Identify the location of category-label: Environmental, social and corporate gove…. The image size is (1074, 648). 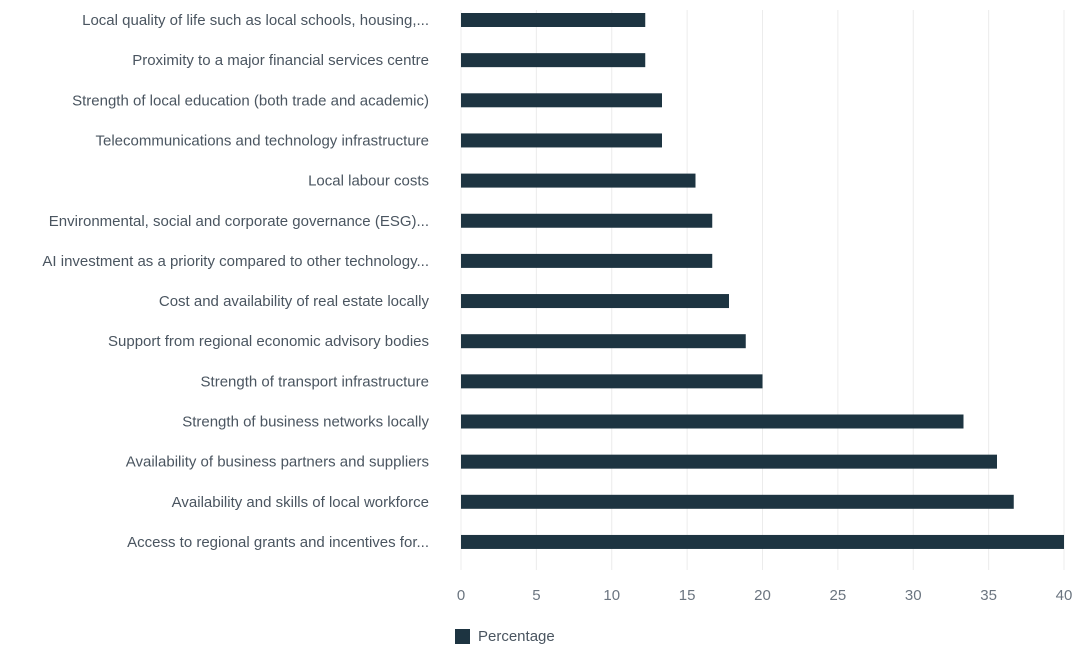
(239, 221).